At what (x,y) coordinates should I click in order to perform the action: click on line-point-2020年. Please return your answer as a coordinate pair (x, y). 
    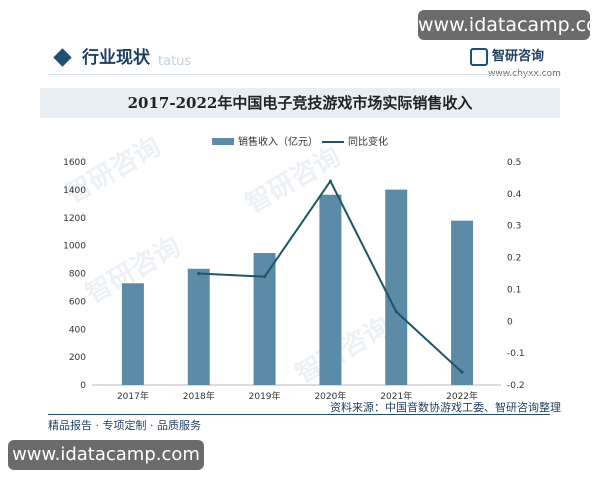
    Looking at the image, I should click on (330, 181).